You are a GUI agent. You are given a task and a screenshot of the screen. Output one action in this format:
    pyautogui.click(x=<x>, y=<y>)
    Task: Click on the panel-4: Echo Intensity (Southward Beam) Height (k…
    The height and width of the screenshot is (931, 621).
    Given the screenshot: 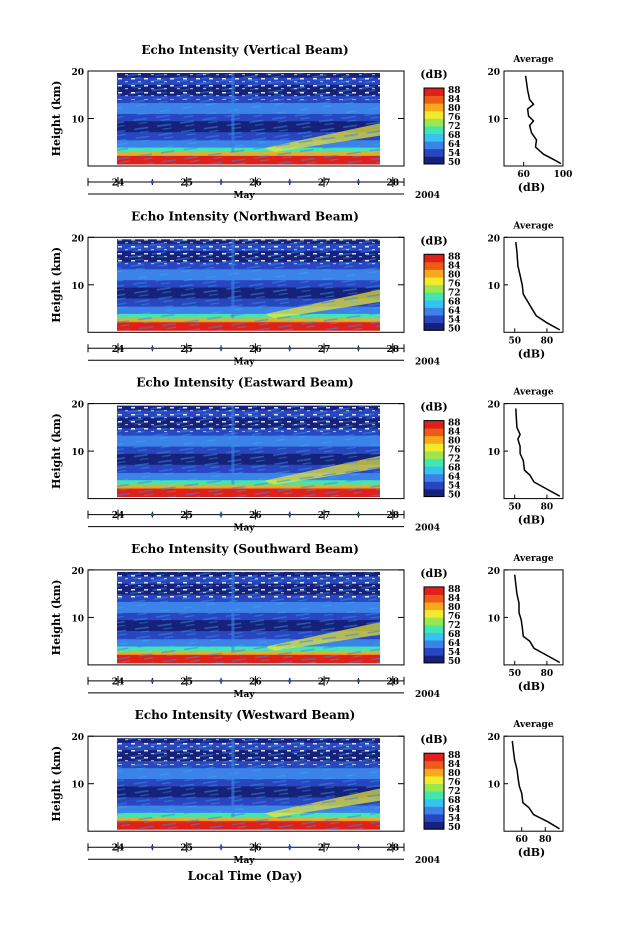 What is the action you would take?
    pyautogui.click(x=307, y=621)
    